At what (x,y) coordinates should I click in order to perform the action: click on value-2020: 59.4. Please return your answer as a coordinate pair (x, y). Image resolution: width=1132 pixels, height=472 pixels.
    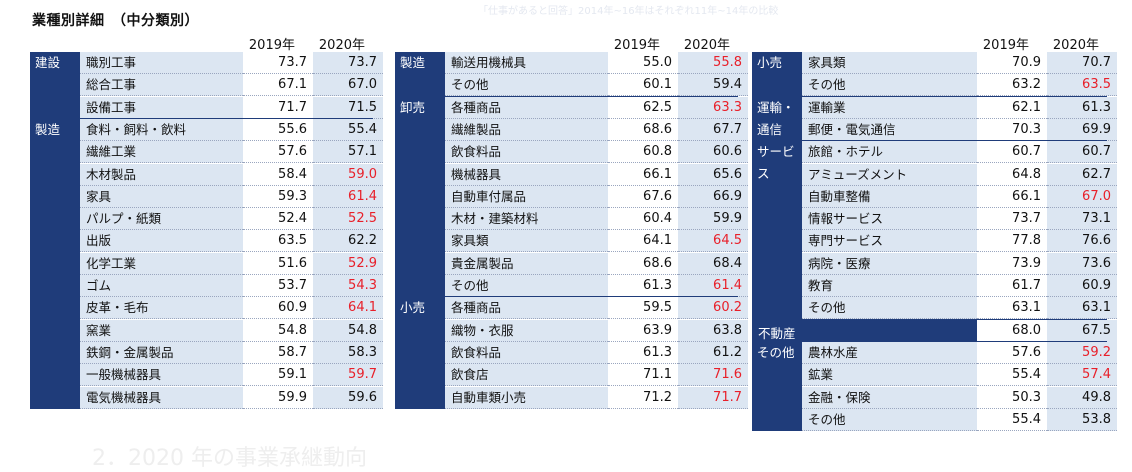
    Looking at the image, I should click on (713, 85).